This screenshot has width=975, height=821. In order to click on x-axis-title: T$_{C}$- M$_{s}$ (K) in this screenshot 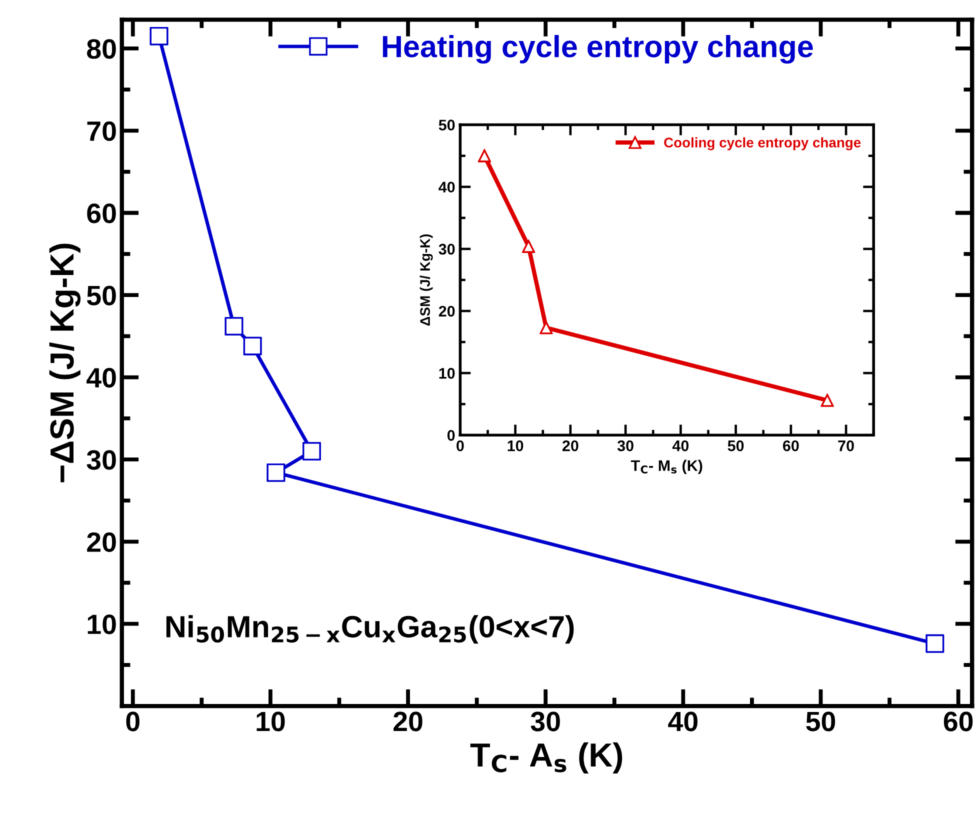, I will do `click(666, 467)`.